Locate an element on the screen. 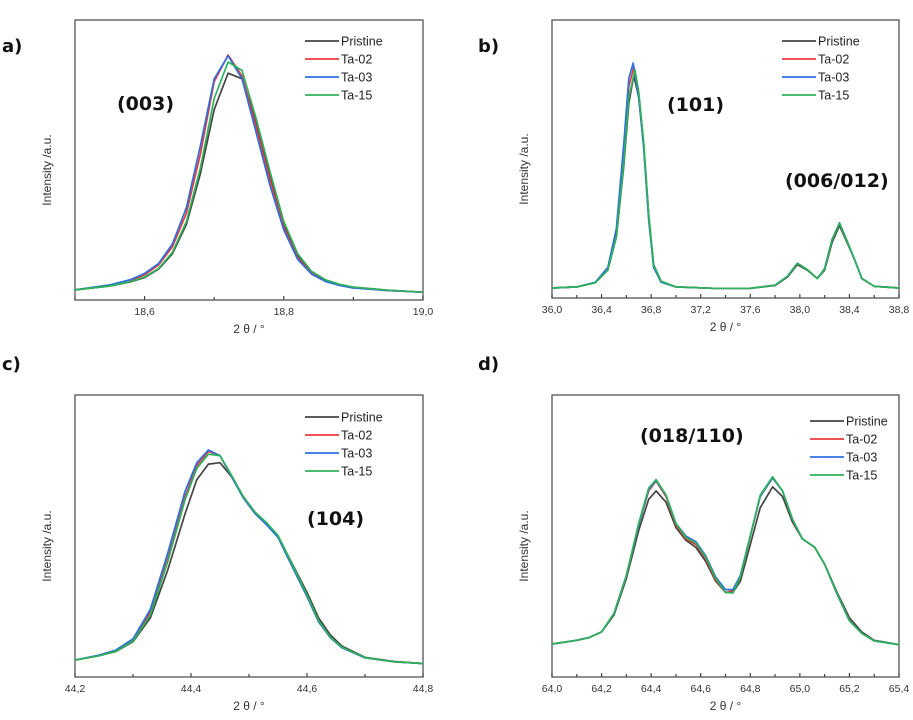  peak-annotation: (104) is located at coordinates (335, 519).